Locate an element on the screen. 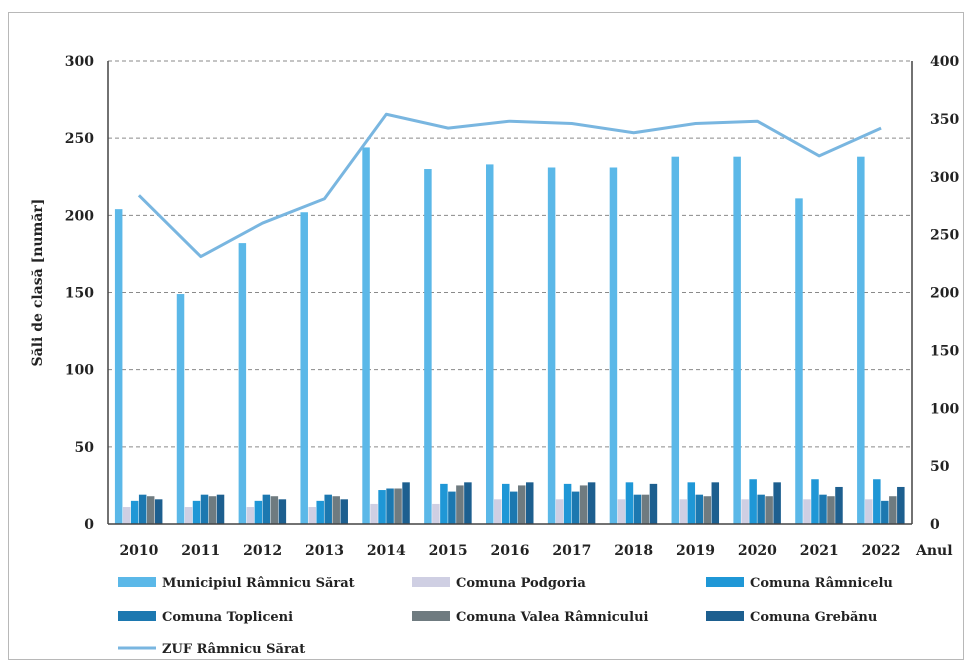 This screenshot has height=661, width=972. legend-label: Comuna Podgoria is located at coordinates (521, 583).